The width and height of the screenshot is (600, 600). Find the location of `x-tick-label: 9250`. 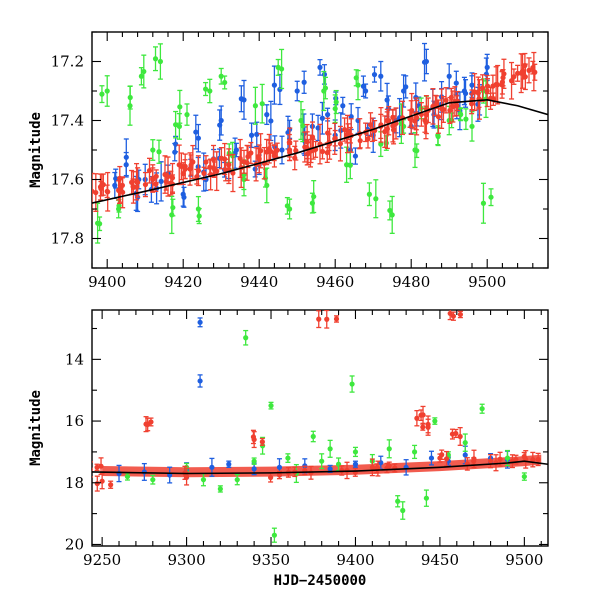

x-tick-label: 9250 is located at coordinates (102, 560).